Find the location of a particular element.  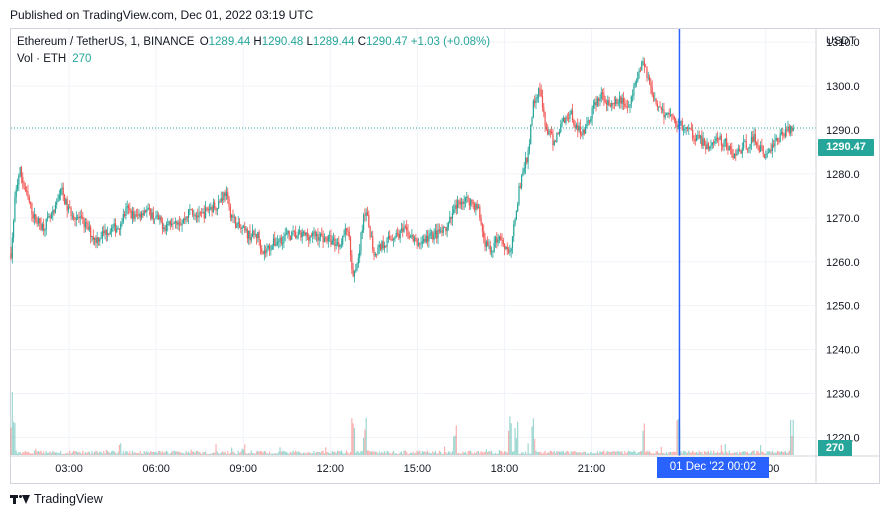

volume-legend: Vol · ETH 270 is located at coordinates (54, 59).